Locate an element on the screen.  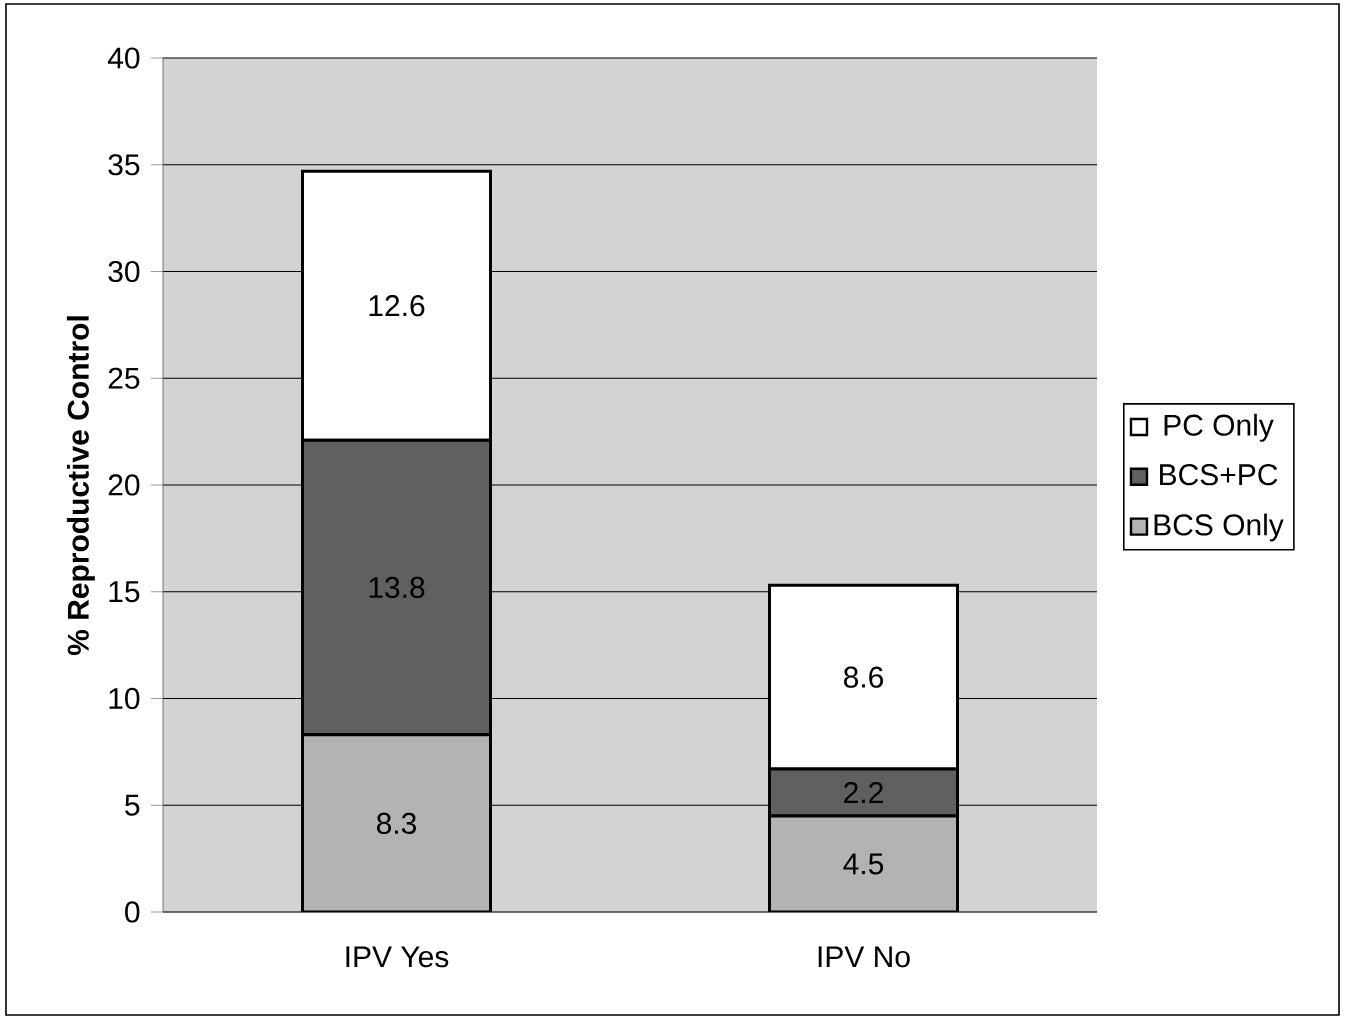
data-label: 8.3 is located at coordinates (396, 823).